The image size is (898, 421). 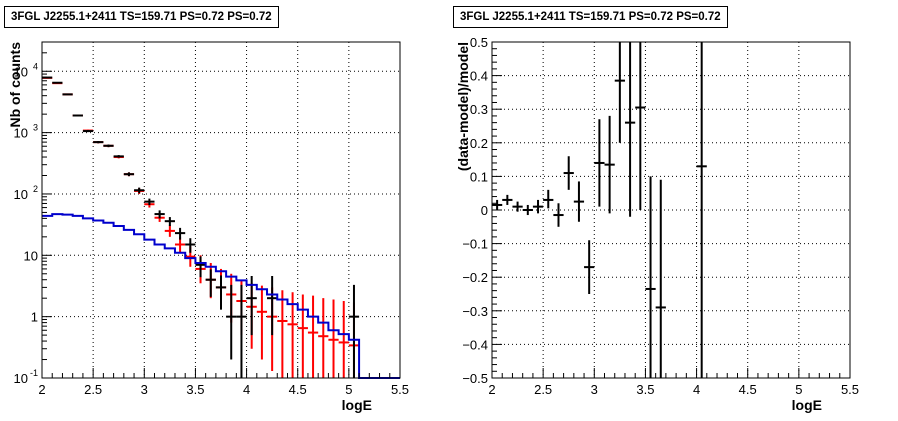 I want to click on left-x-axis-label: logE, so click(x=357, y=405).